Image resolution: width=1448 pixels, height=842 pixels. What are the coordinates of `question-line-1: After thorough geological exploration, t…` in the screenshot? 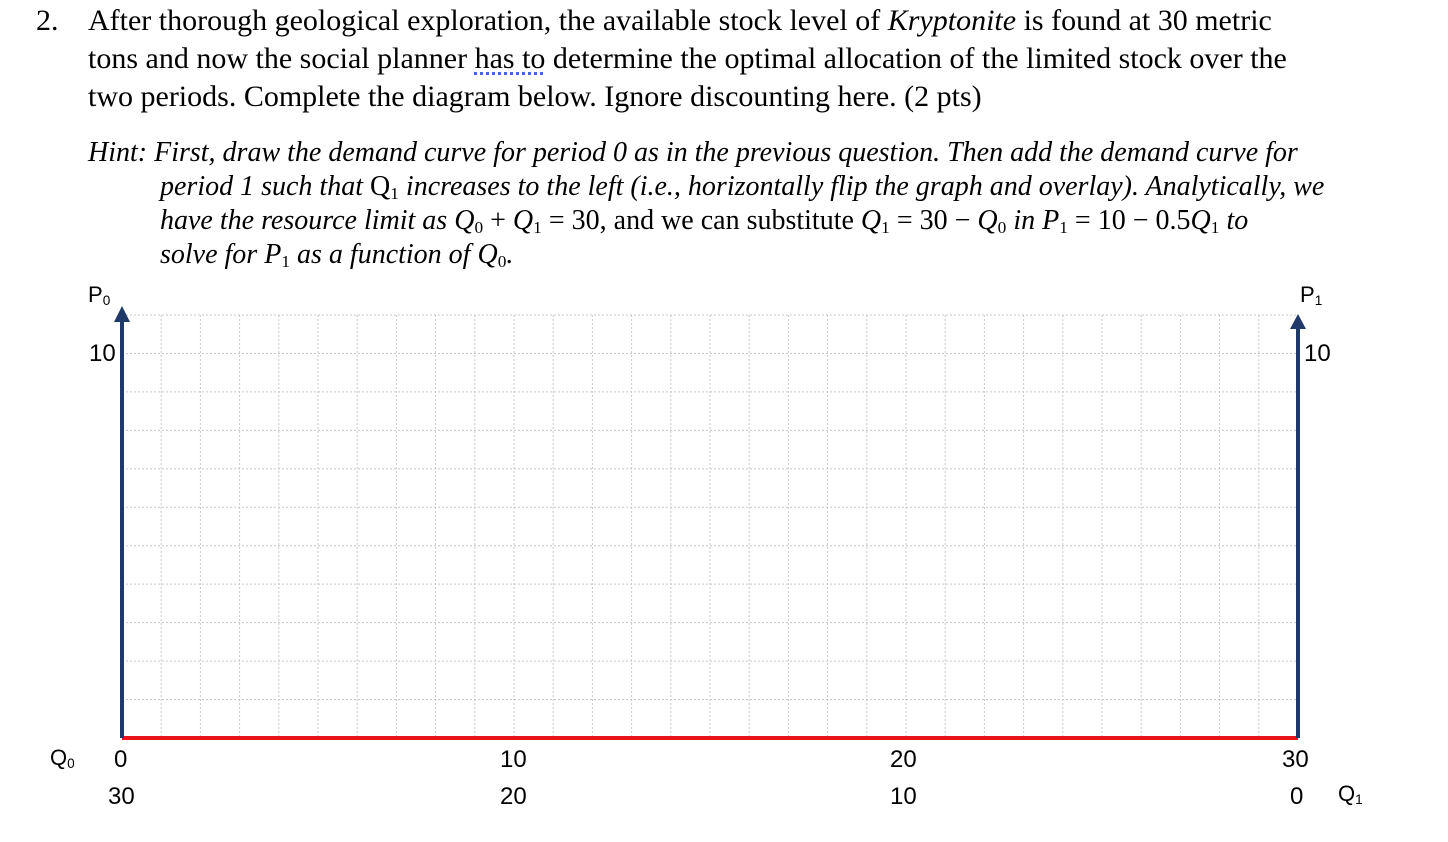 It's located at (680, 20).